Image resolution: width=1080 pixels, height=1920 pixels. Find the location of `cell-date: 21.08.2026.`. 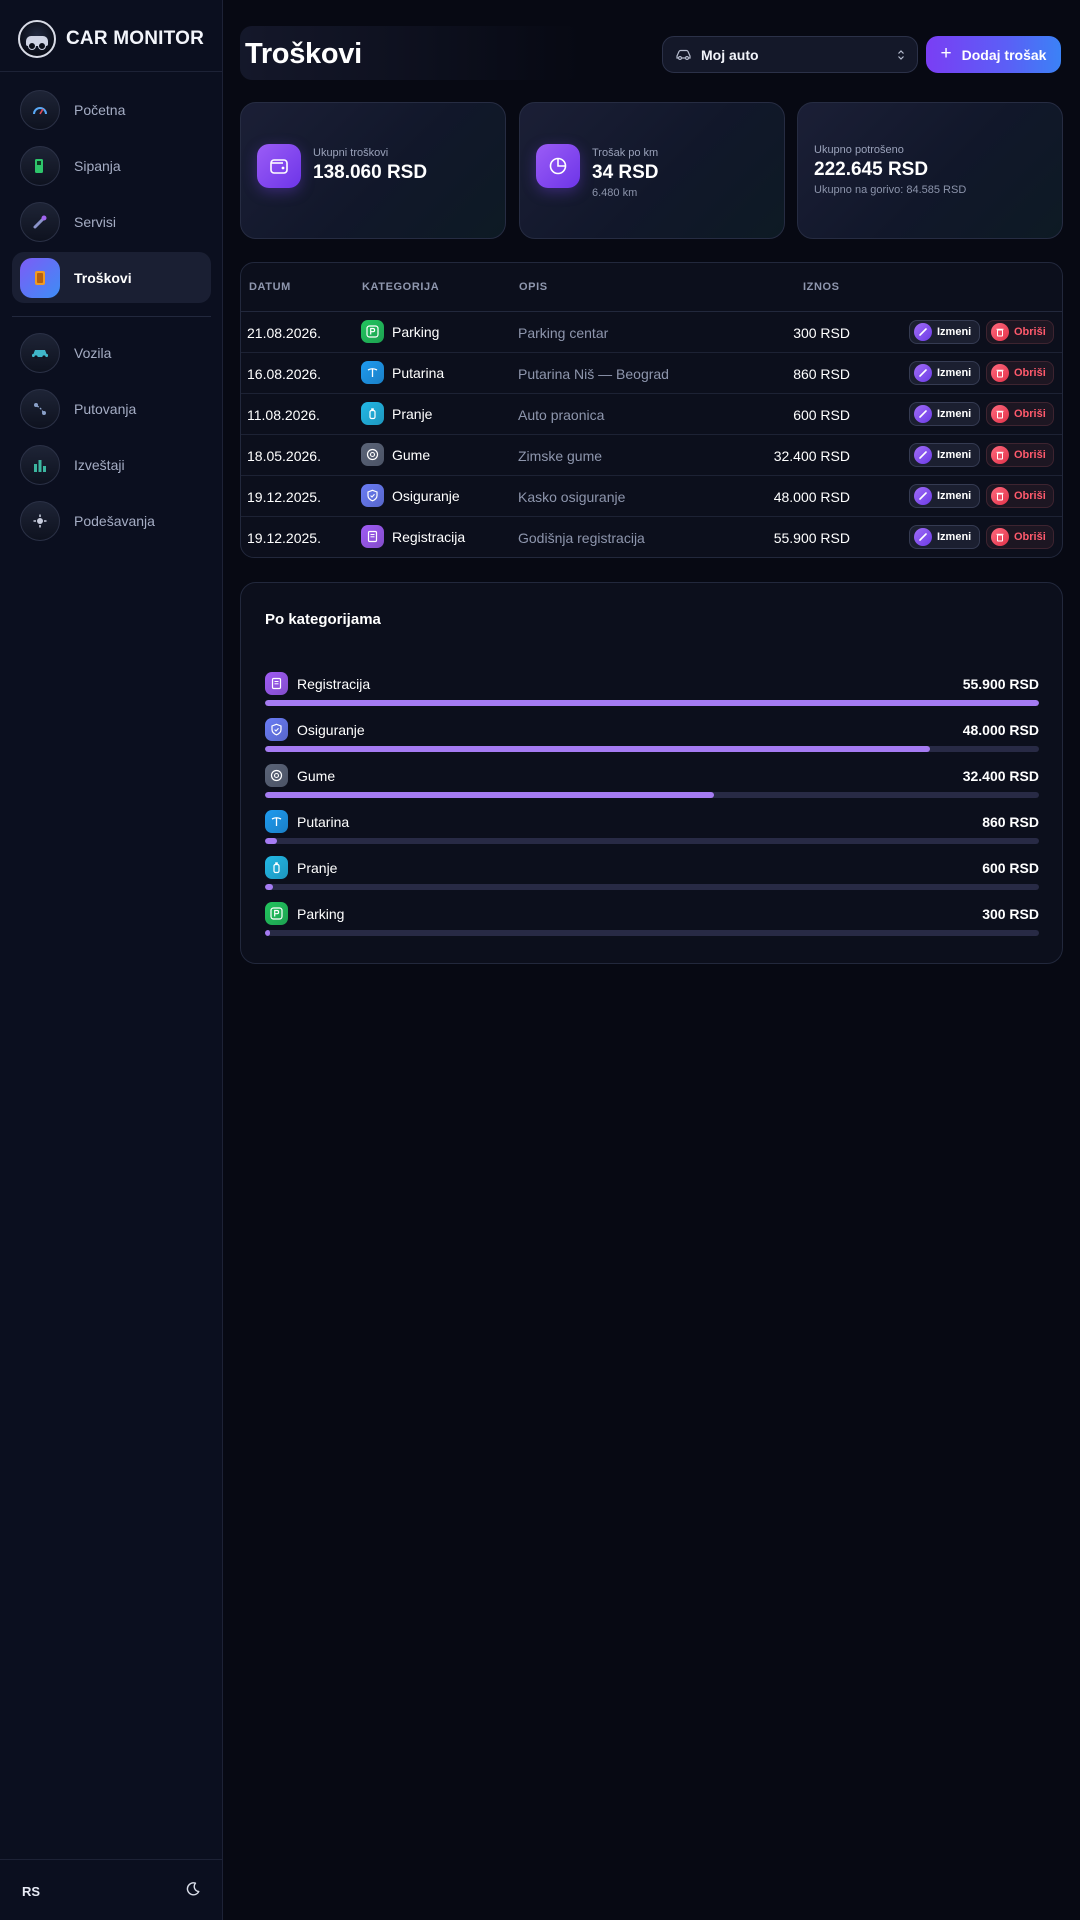

cell-date: 21.08.2026. is located at coordinates (284, 333).